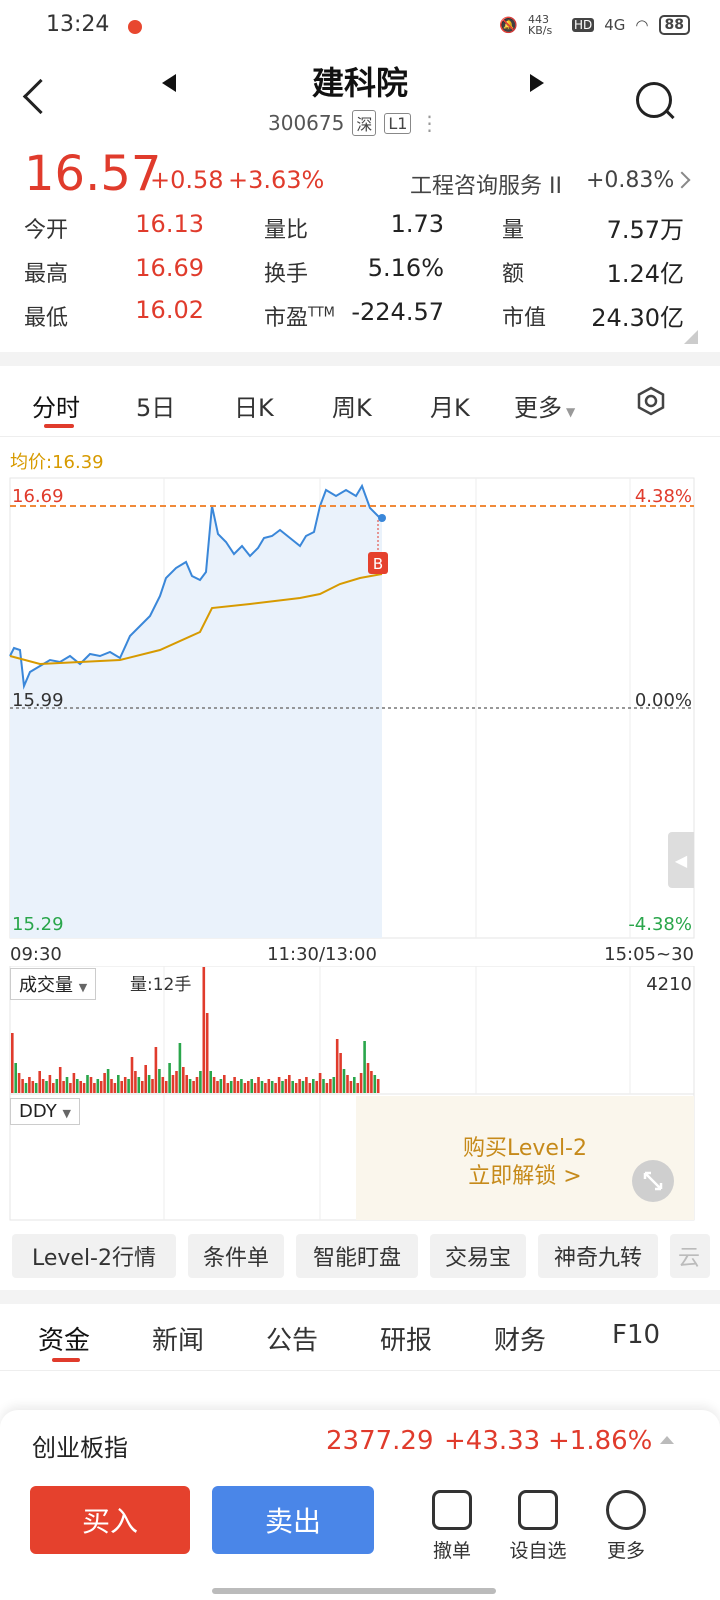 The height and width of the screenshot is (1600, 720). I want to click on more-icon, so click(626, 1510).